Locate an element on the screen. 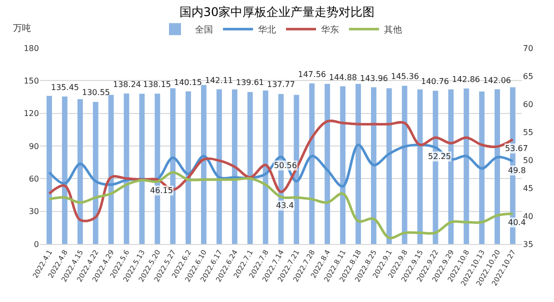 This screenshot has height=302, width=554. data-label: 130.55 is located at coordinates (96, 92).